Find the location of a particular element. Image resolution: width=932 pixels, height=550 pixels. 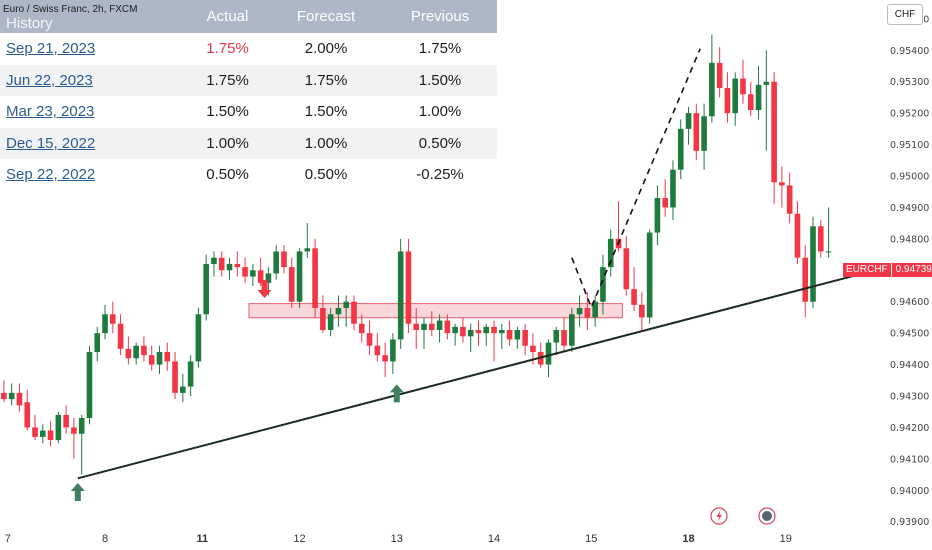

y-tick-label: 0.95400 is located at coordinates (909, 51).